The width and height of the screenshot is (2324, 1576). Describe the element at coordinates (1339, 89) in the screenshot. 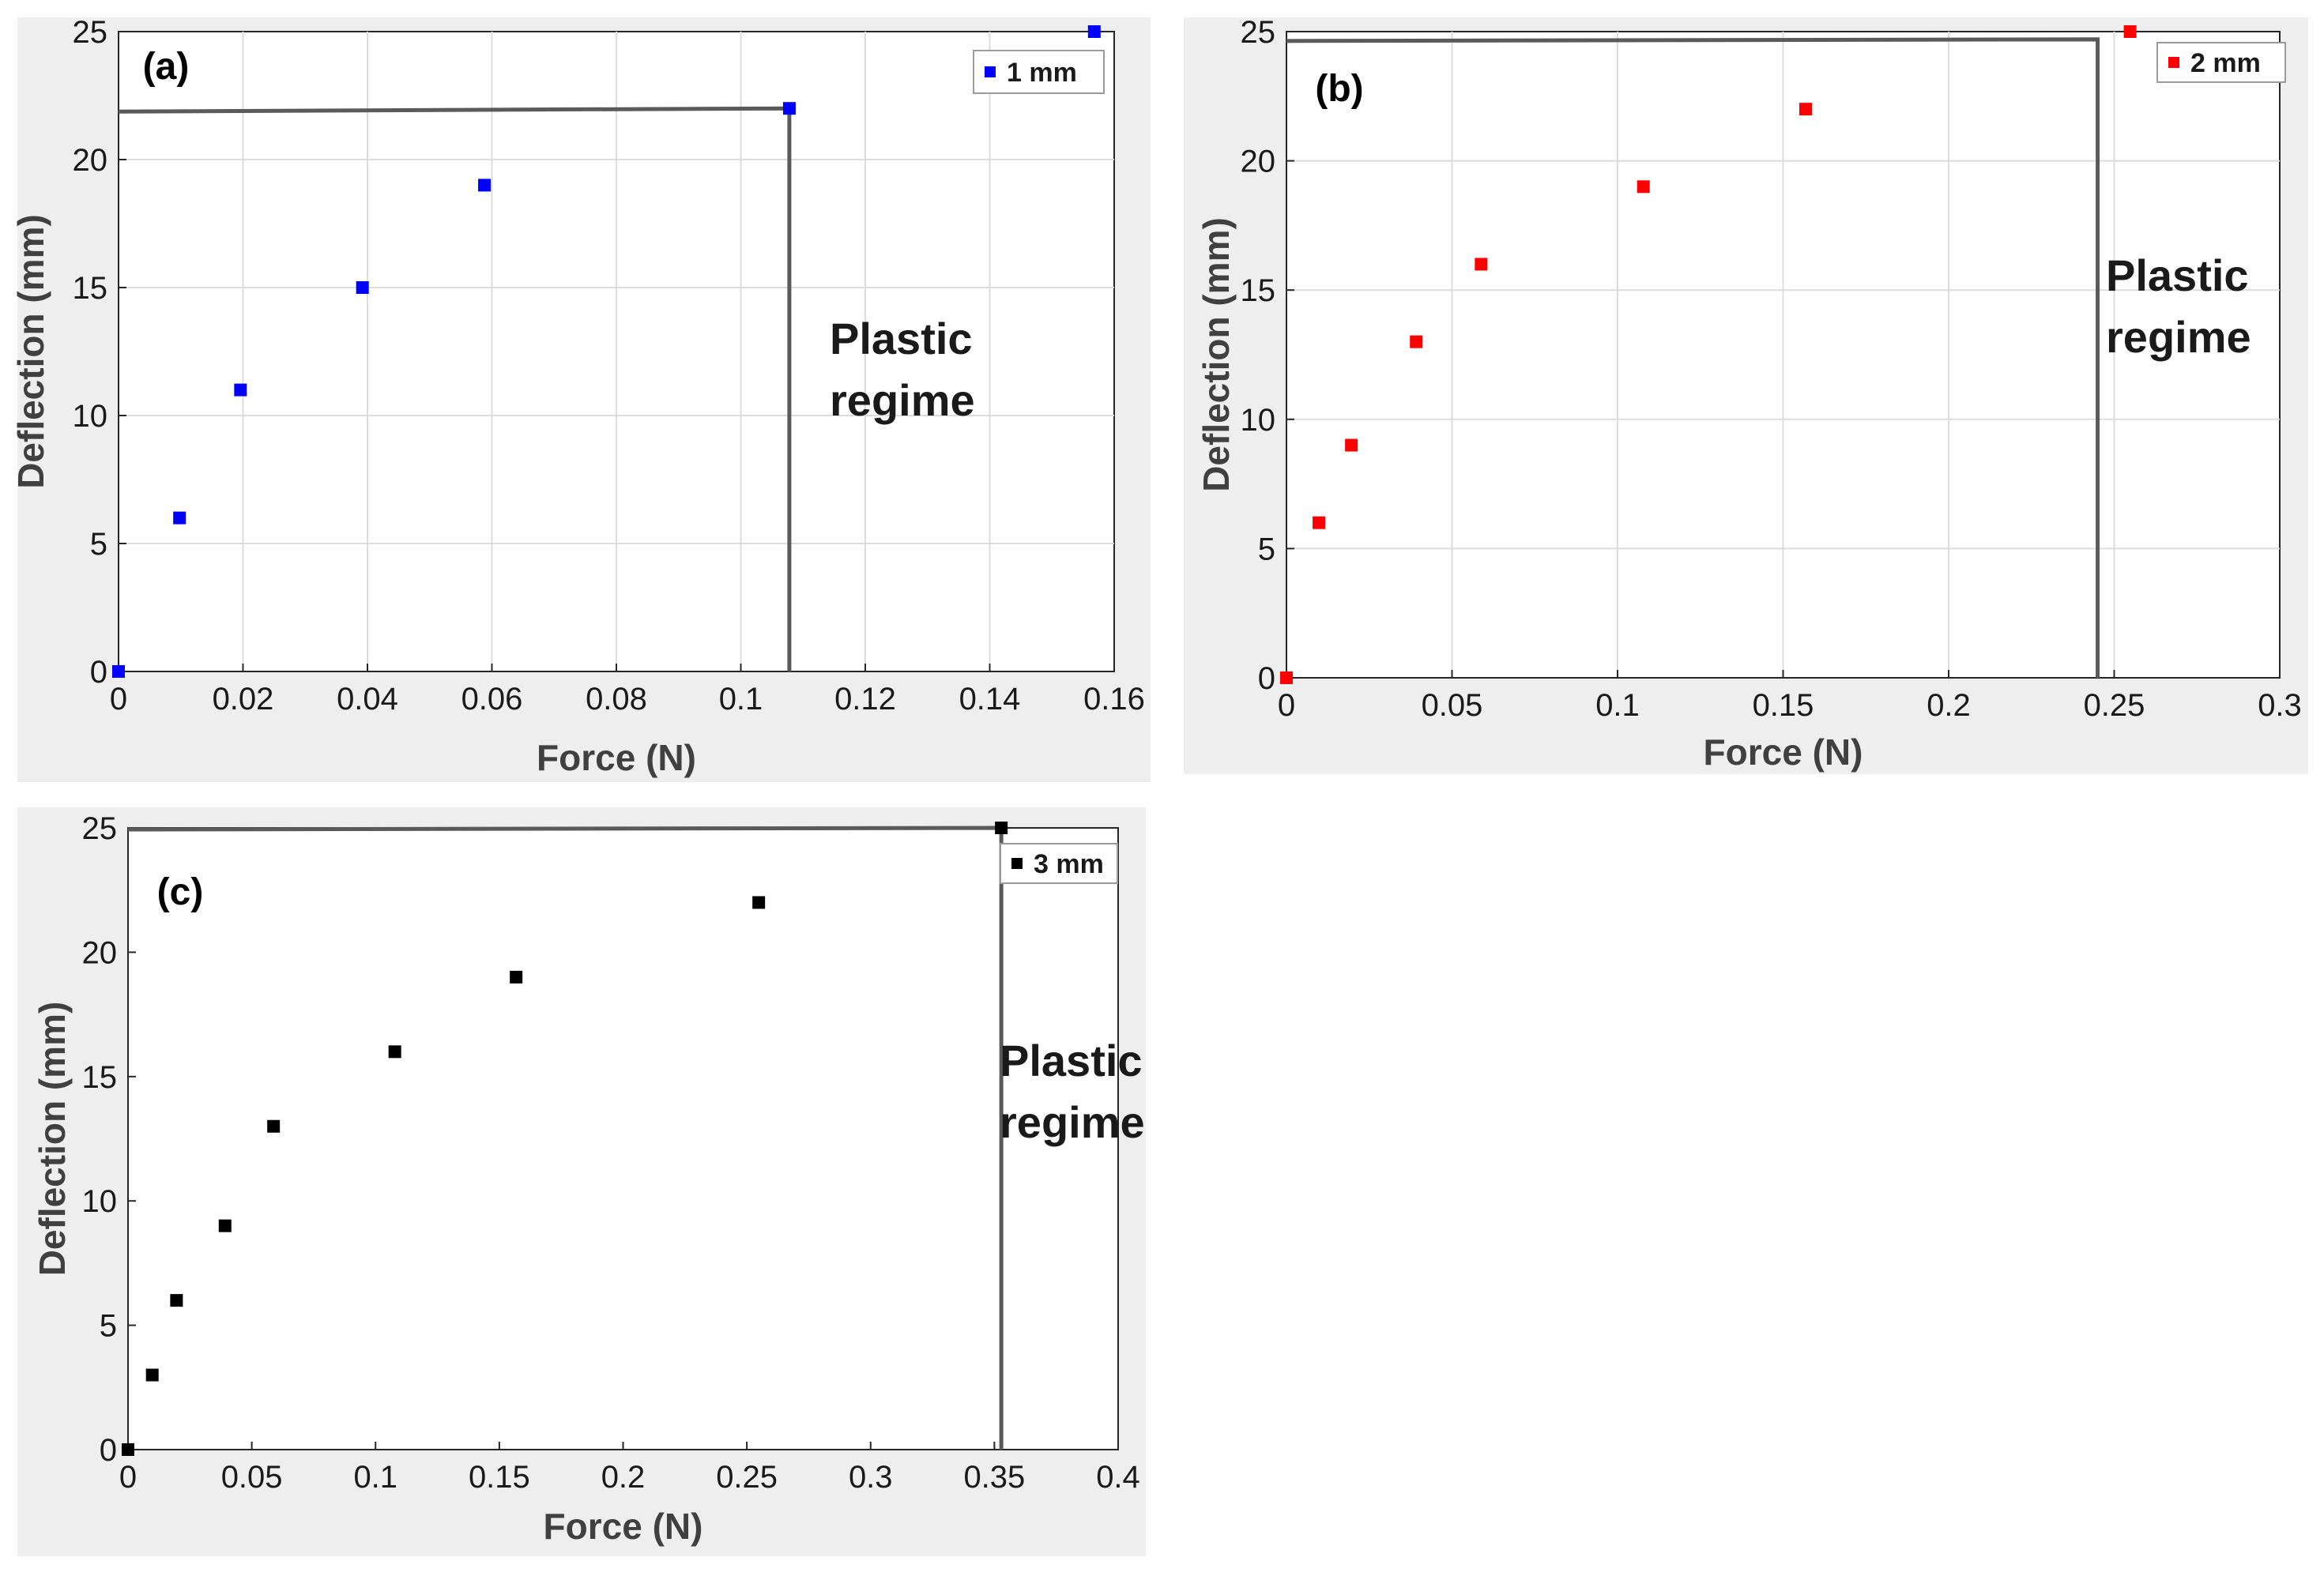

I see `panel-label: (b)` at that location.